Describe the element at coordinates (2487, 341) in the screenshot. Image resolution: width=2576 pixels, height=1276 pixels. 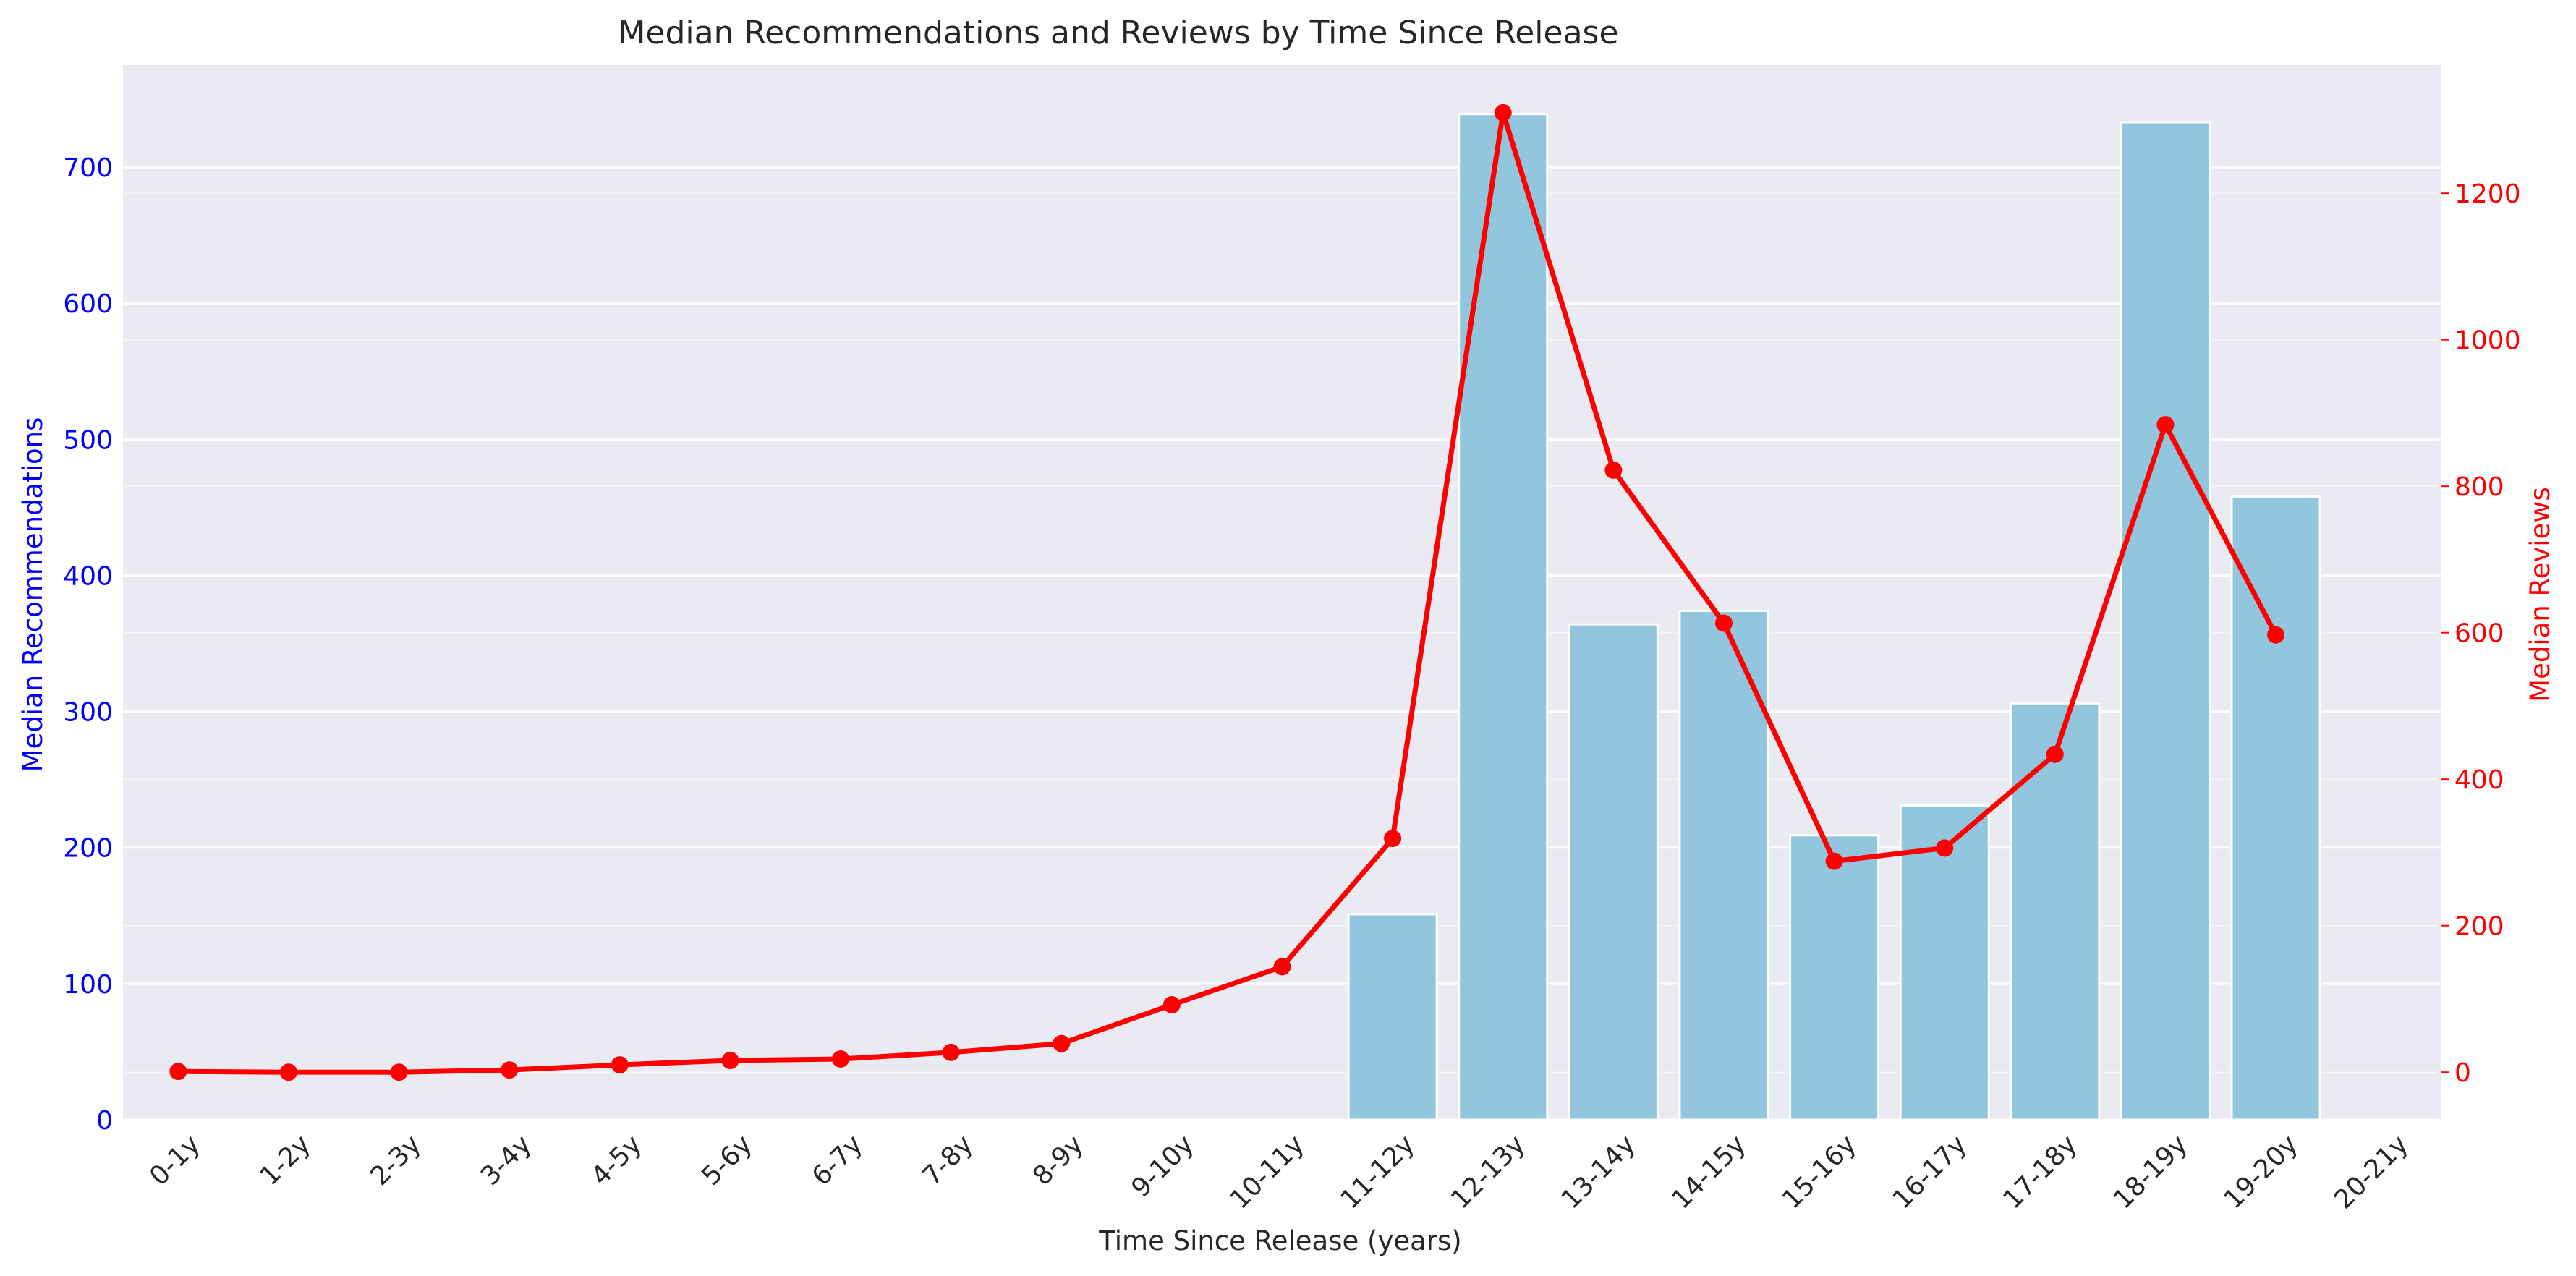
I see `right-tick-label: 1000` at that location.